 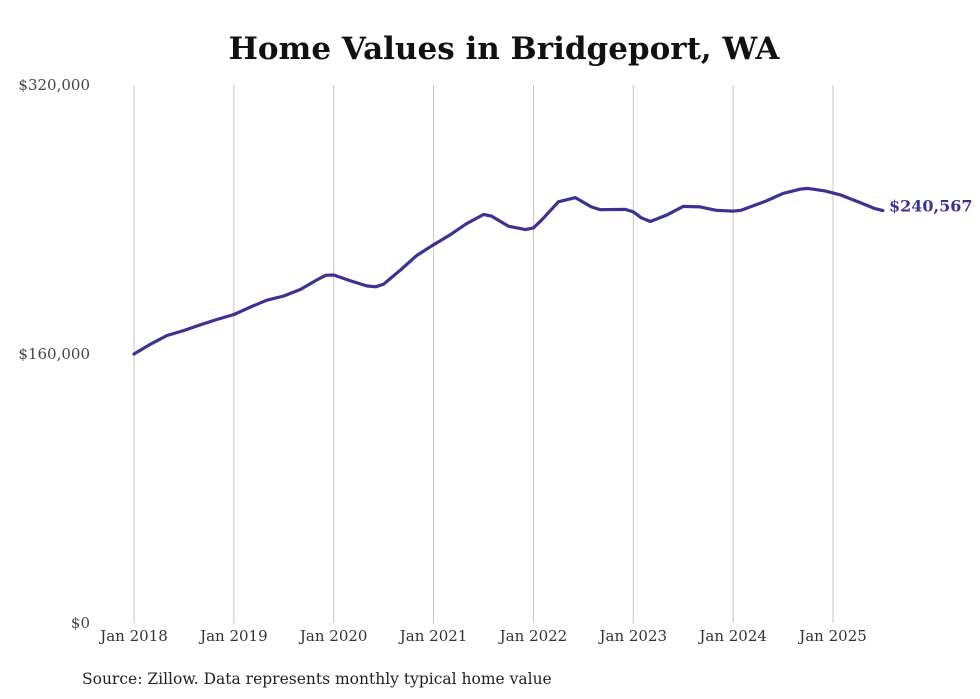 What do you see at coordinates (133, 636) in the screenshot?
I see `x-tick-label: Jan 2018` at bounding box center [133, 636].